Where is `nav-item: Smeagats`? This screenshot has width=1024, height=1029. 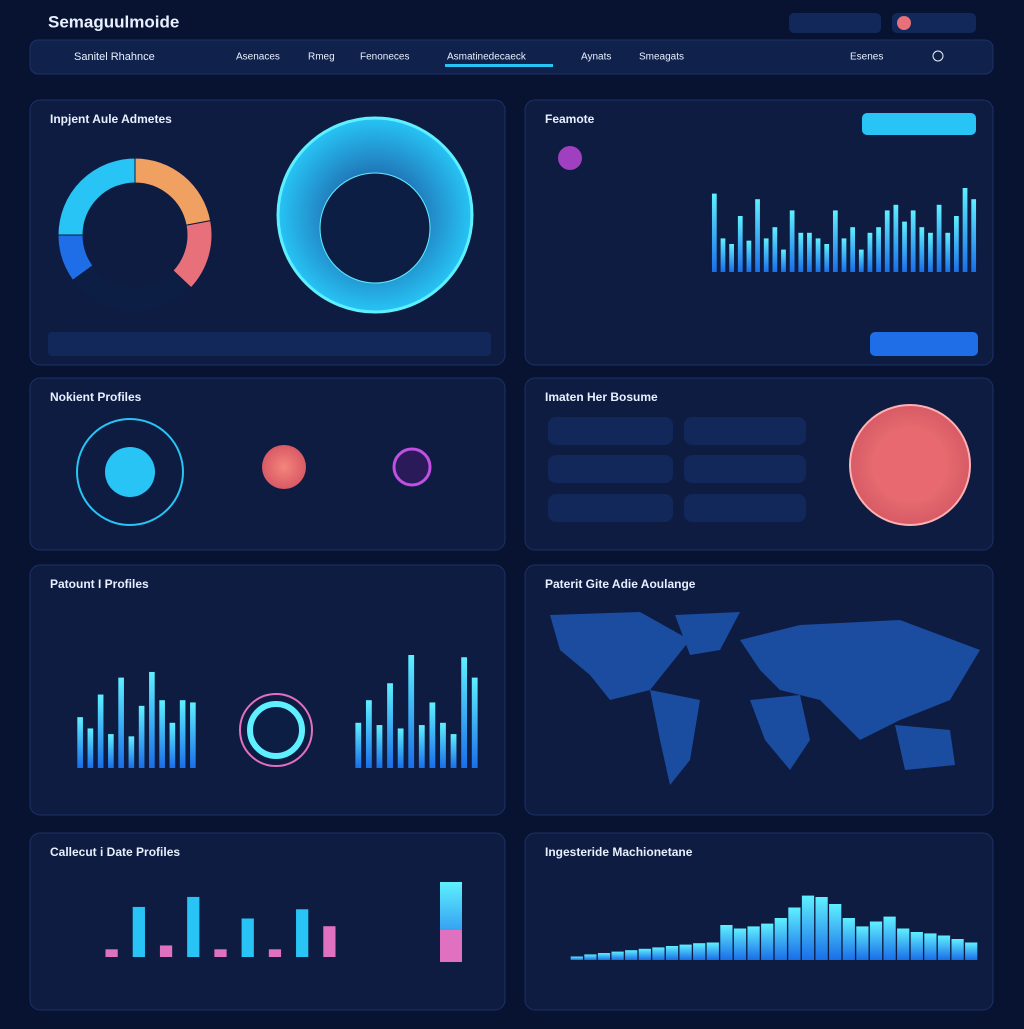
nav-item: Smeagats is located at coordinates (661, 57).